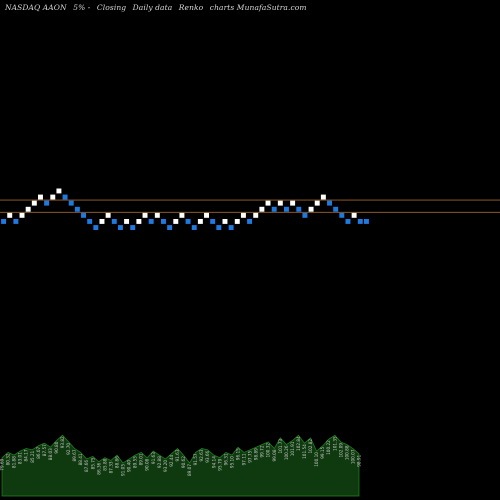 This screenshot has width=500, height=500. What do you see at coordinates (359, 460) in the screenshot?
I see `volume-label: 98.91` at bounding box center [359, 460].